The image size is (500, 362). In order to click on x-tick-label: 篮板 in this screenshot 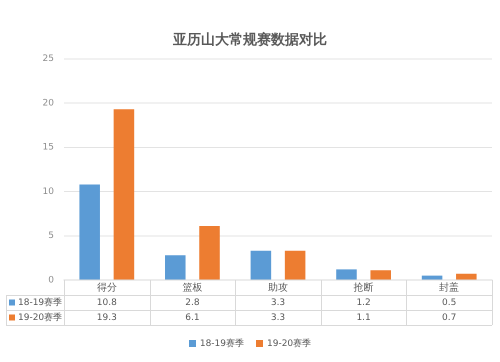, I will do `click(192, 288)`.